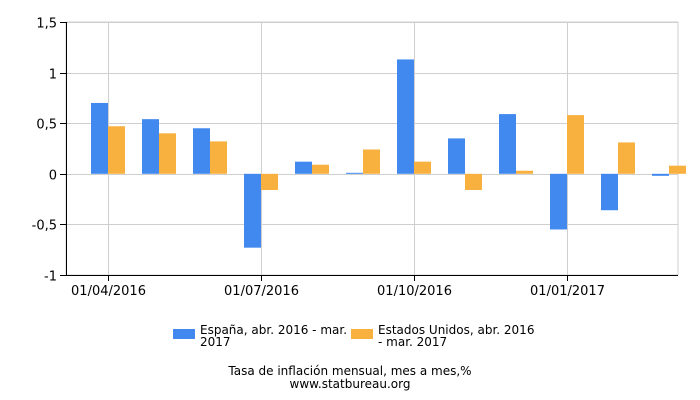 Image resolution: width=700 pixels, height=400 pixels. Describe the element at coordinates (261, 291) in the screenshot. I see `x-tick-label: 01/07/2016` at that location.